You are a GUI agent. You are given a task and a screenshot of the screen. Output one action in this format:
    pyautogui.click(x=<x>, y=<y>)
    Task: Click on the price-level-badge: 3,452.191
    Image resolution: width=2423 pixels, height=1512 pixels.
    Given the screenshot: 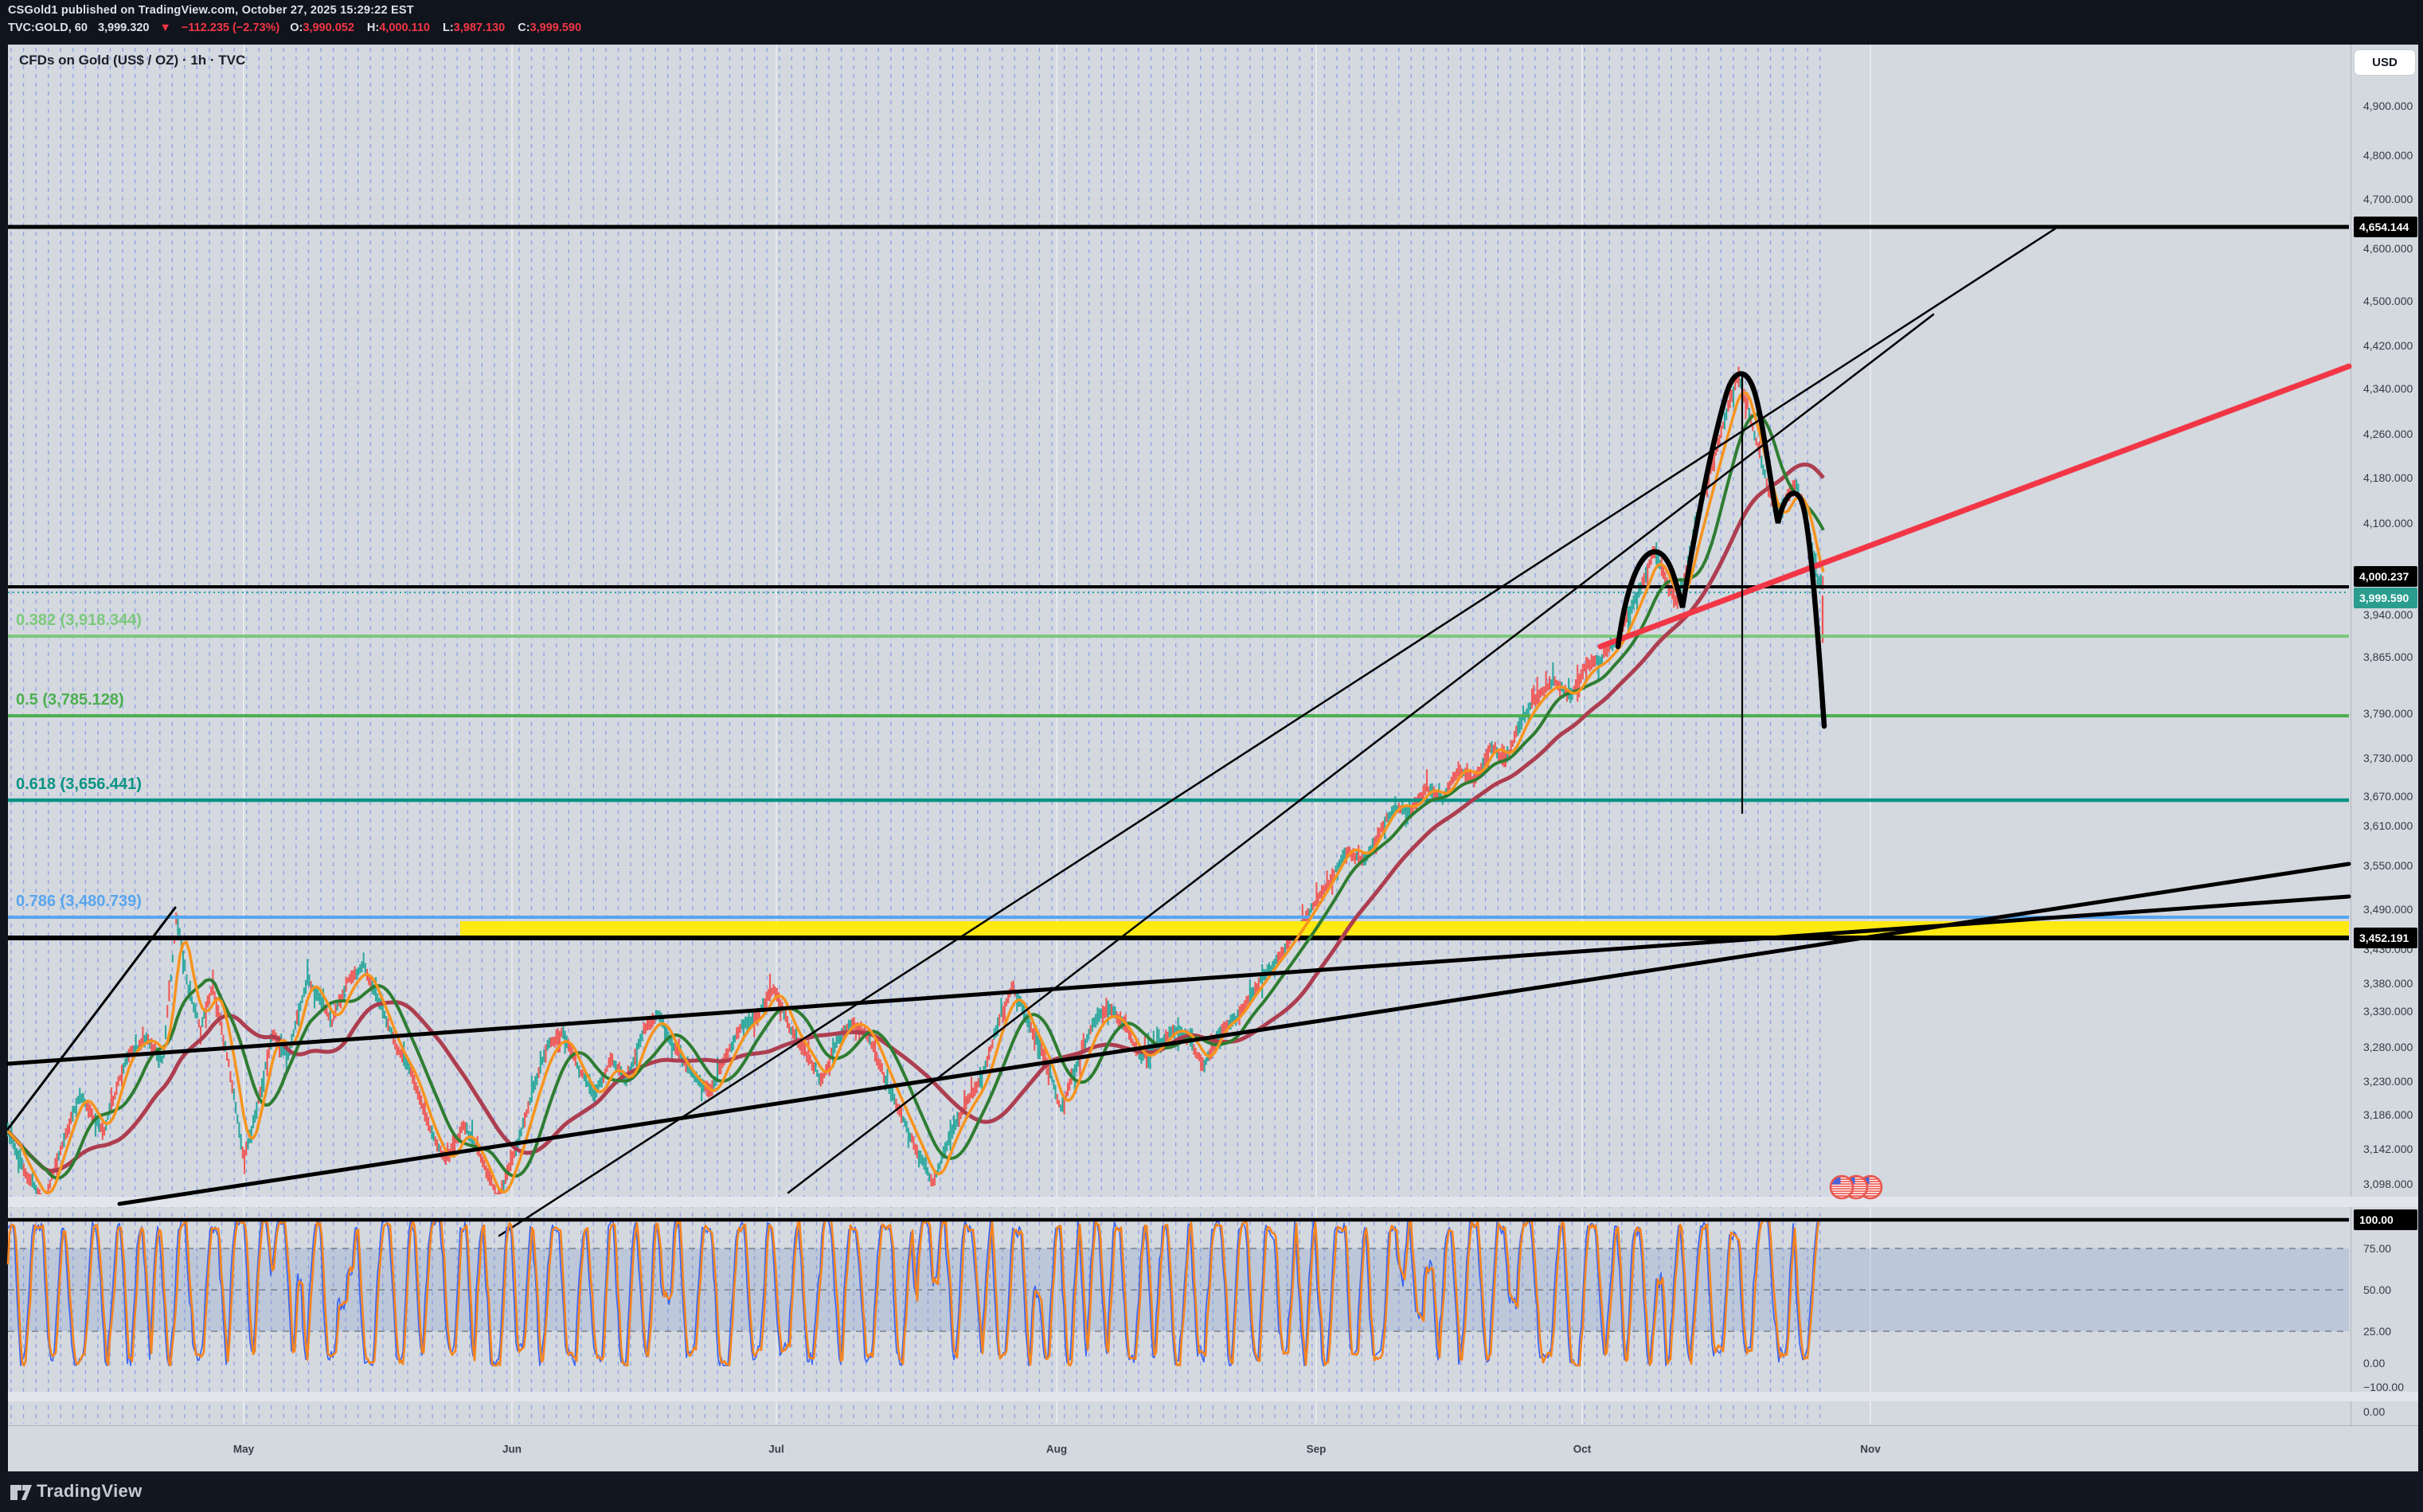 What is the action you would take?
    pyautogui.click(x=2386, y=938)
    